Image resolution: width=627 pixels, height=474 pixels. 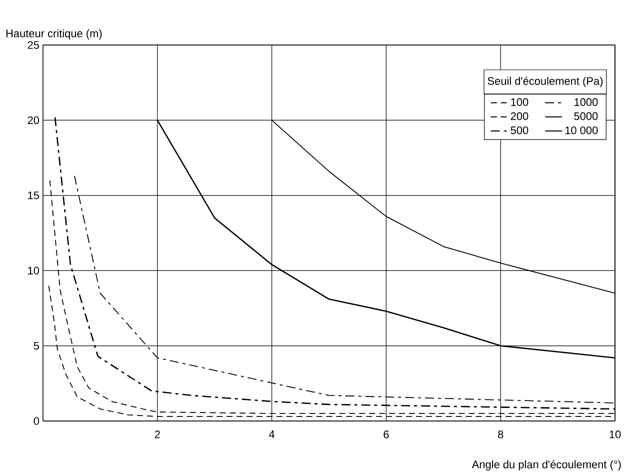 I want to click on legend-label: 5000, so click(x=586, y=116).